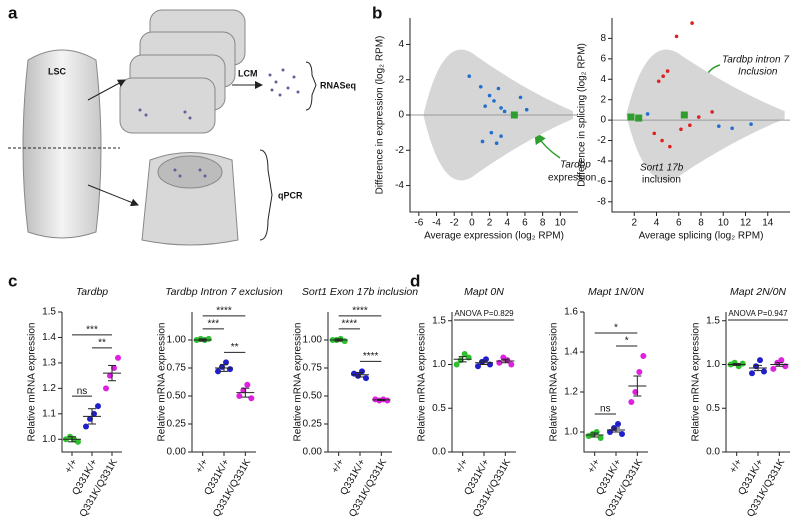 Image resolution: width=800 pixels, height=520 pixels. Describe the element at coordinates (746, 223) in the screenshot. I see `x-tick-label: 12` at that location.